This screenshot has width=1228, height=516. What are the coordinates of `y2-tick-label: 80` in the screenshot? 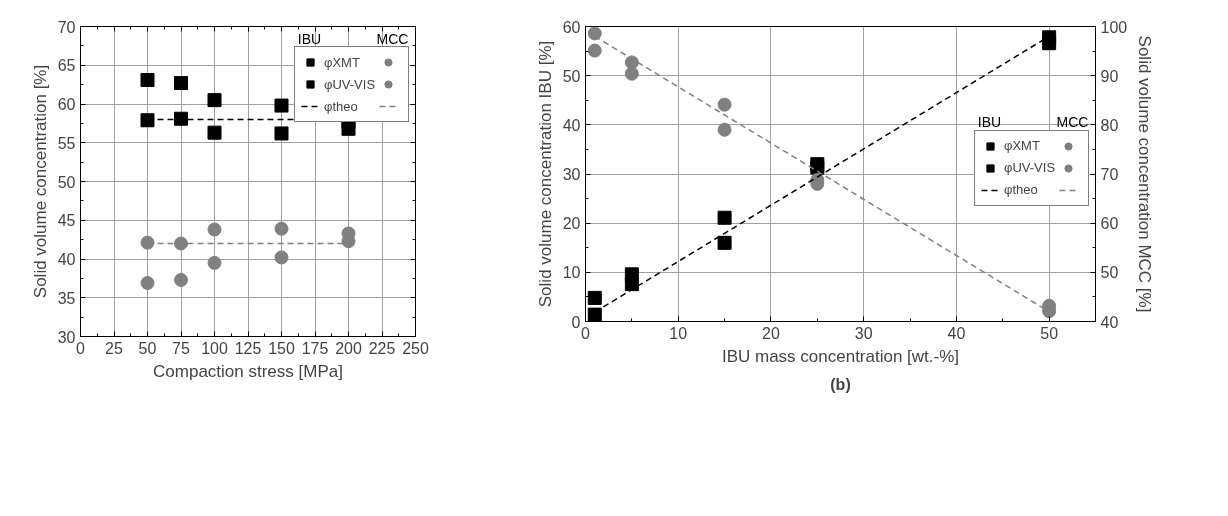 It's located at (1109, 125).